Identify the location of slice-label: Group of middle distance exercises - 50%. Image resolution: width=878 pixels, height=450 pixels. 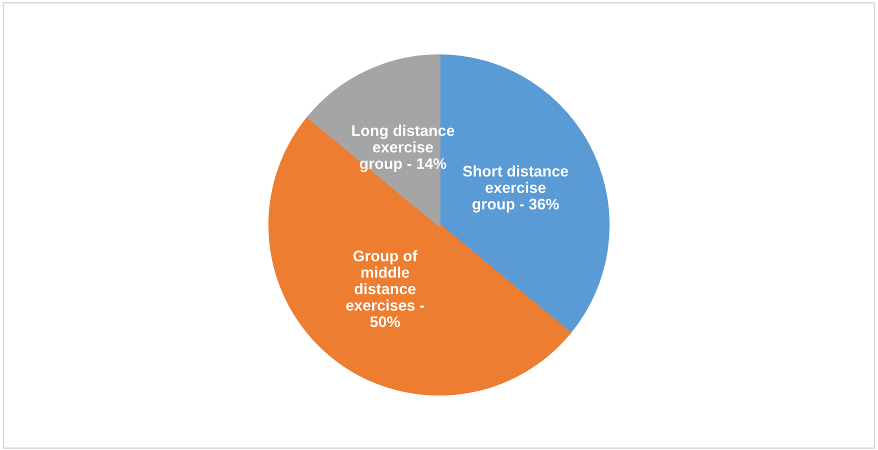
(385, 289).